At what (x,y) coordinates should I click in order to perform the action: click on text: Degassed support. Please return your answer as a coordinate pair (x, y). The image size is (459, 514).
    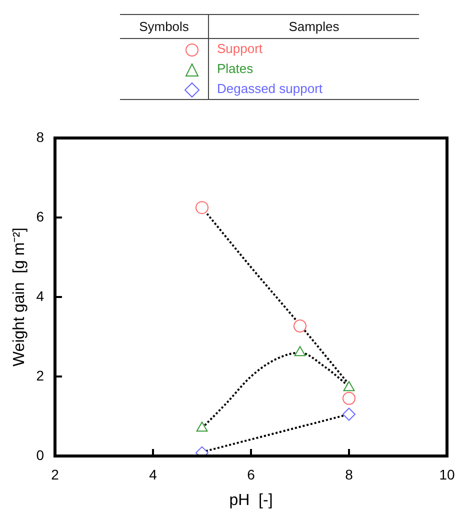
    Looking at the image, I should click on (270, 88).